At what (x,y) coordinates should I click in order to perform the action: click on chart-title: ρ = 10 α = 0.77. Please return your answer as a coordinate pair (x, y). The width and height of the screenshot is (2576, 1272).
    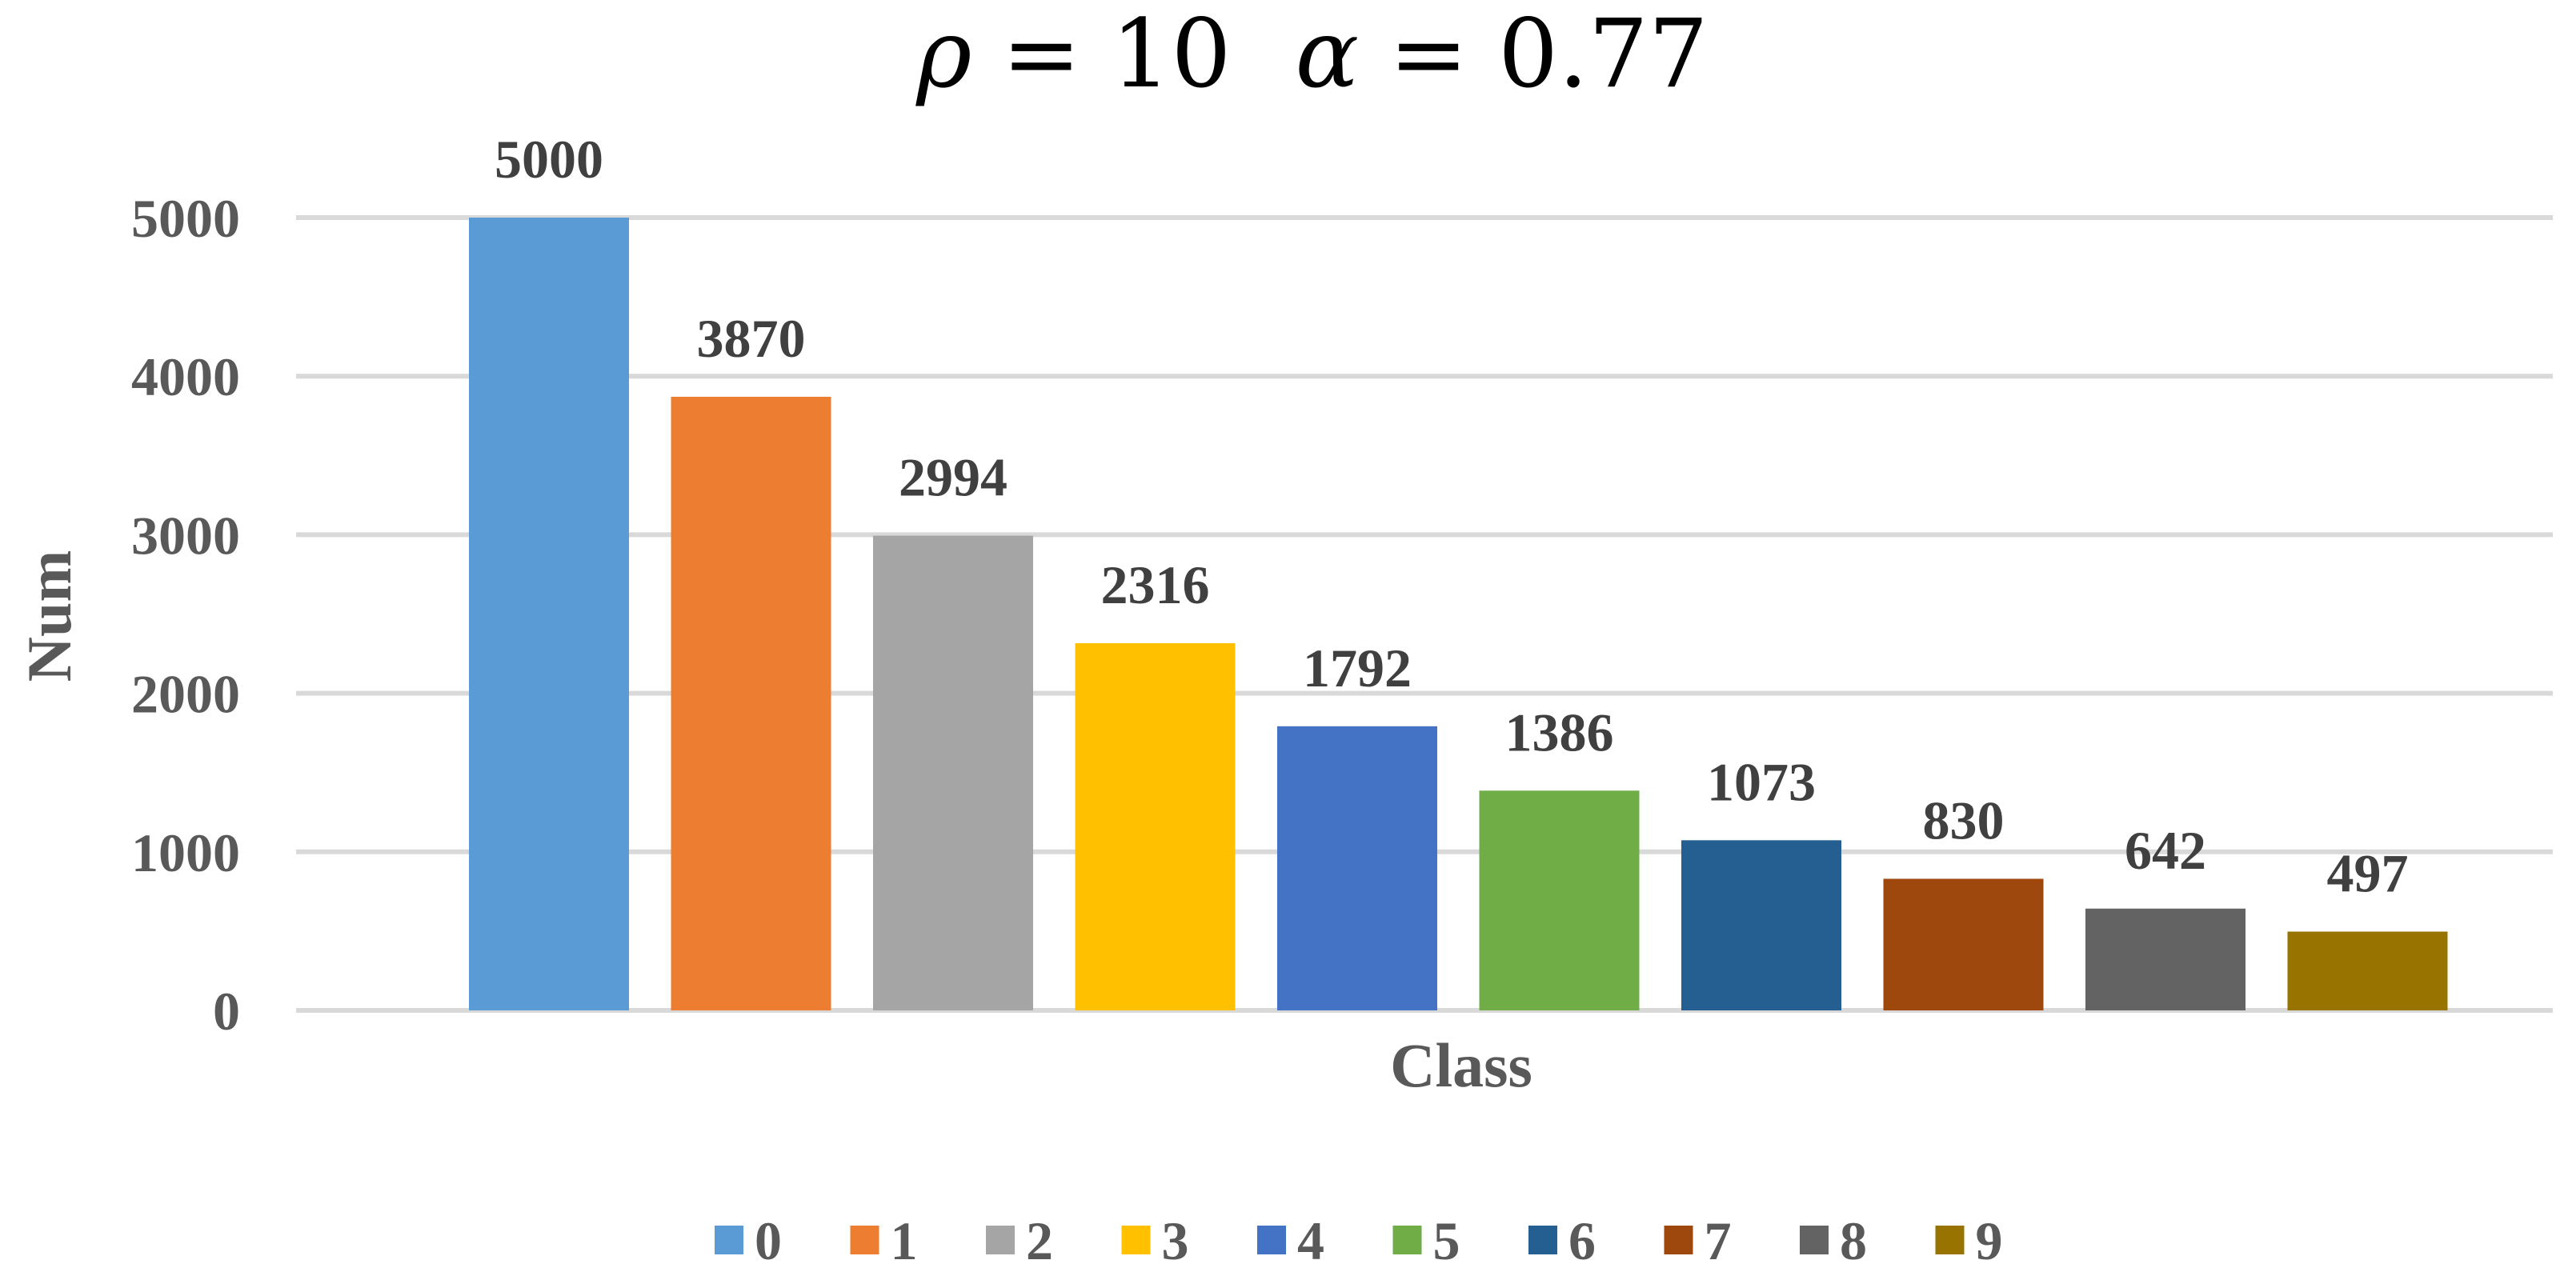
    Looking at the image, I should click on (1312, 54).